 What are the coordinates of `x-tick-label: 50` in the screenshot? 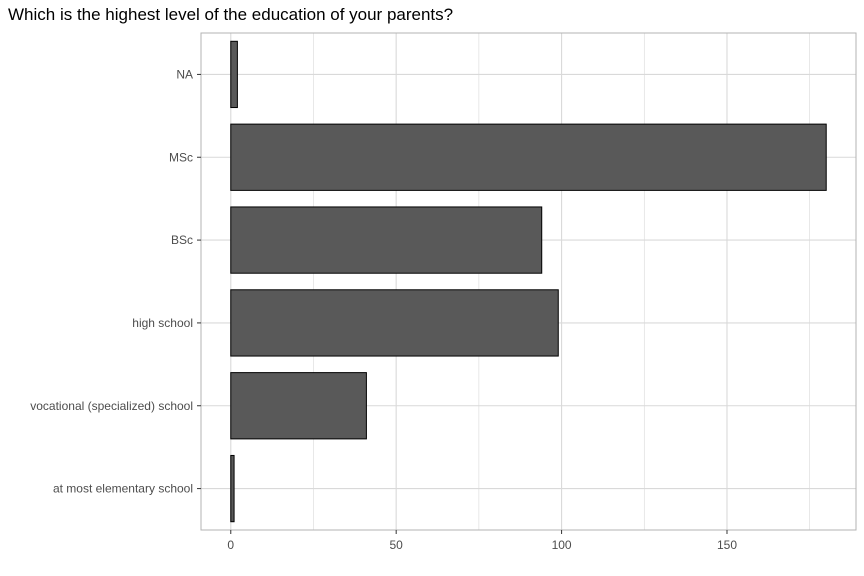 It's located at (396, 545).